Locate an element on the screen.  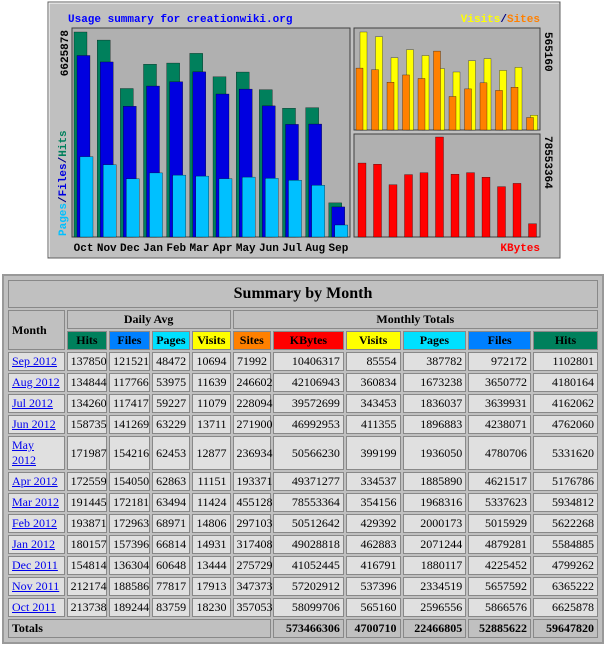
cell: 5622268 is located at coordinates (565, 523).